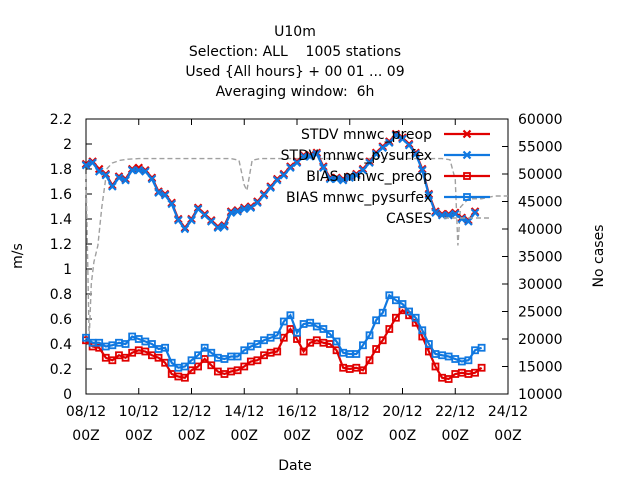  What do you see at coordinates (67, 270) in the screenshot?
I see `y-tick-label: 1` at bounding box center [67, 270].